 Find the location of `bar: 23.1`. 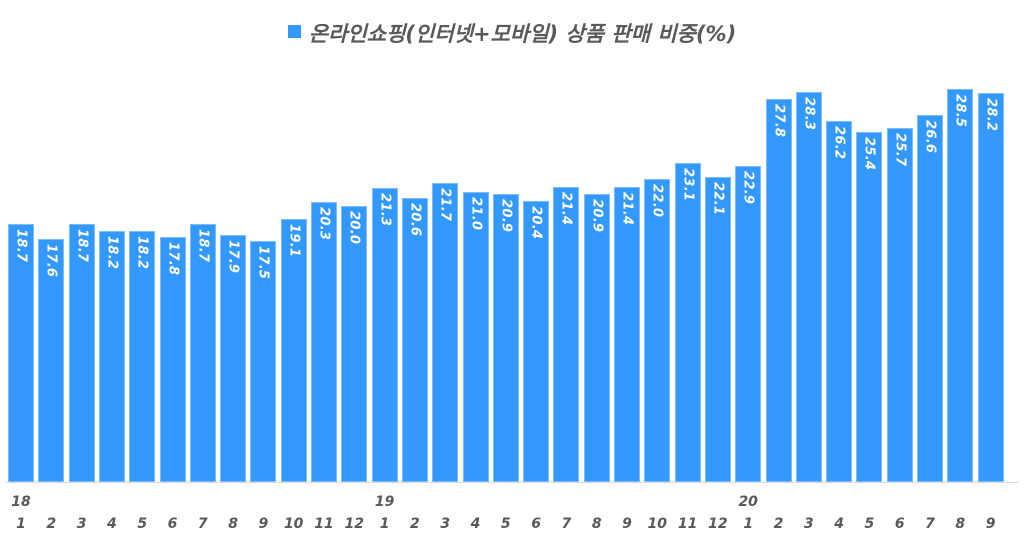

bar: 23.1 is located at coordinates (687, 322).